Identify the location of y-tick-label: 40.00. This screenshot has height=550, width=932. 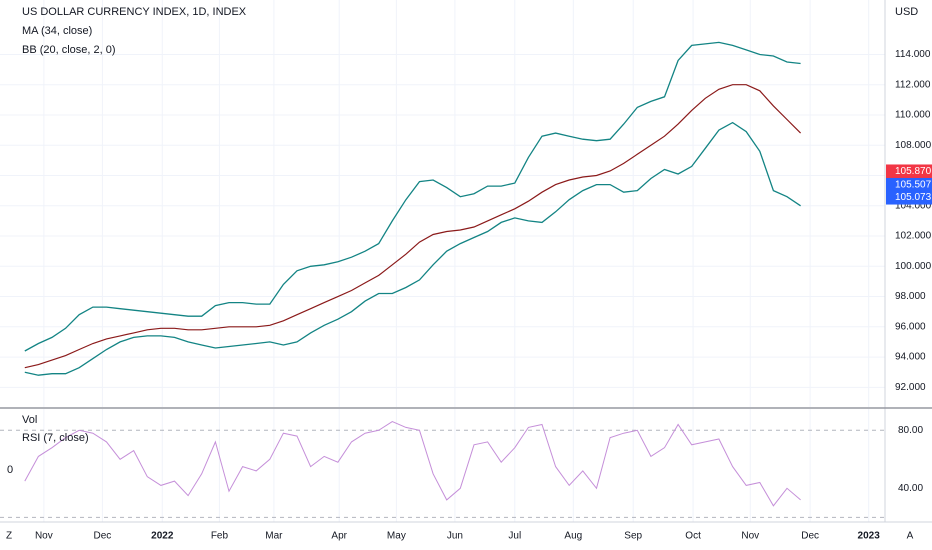
(910, 488).